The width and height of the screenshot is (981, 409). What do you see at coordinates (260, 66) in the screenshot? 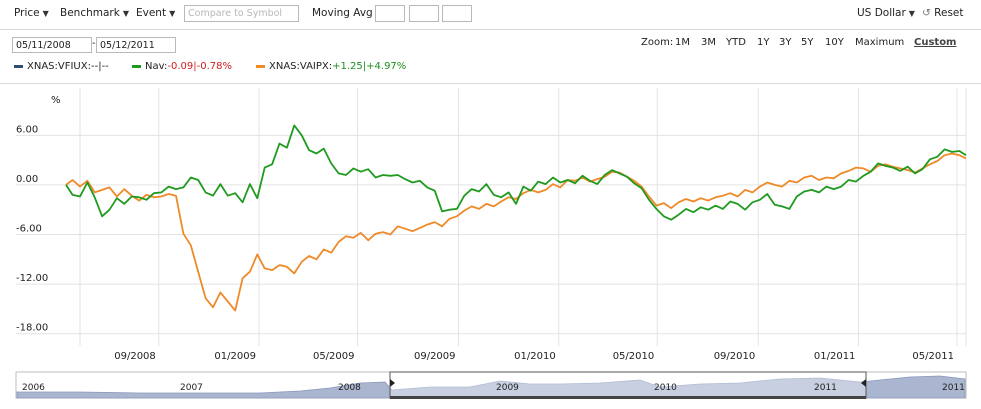
I see `legend-swatch-vaipx` at bounding box center [260, 66].